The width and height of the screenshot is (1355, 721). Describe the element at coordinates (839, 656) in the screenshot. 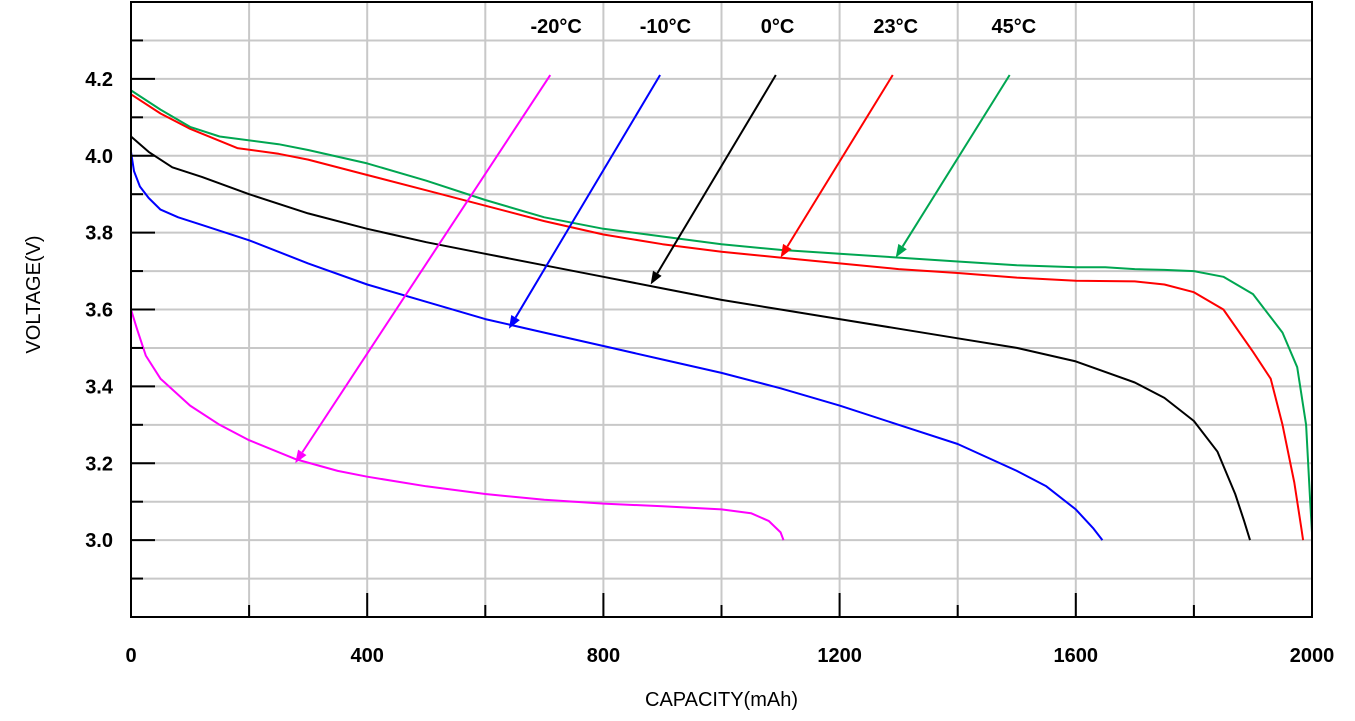

I see `x-tick-label: 1200` at that location.